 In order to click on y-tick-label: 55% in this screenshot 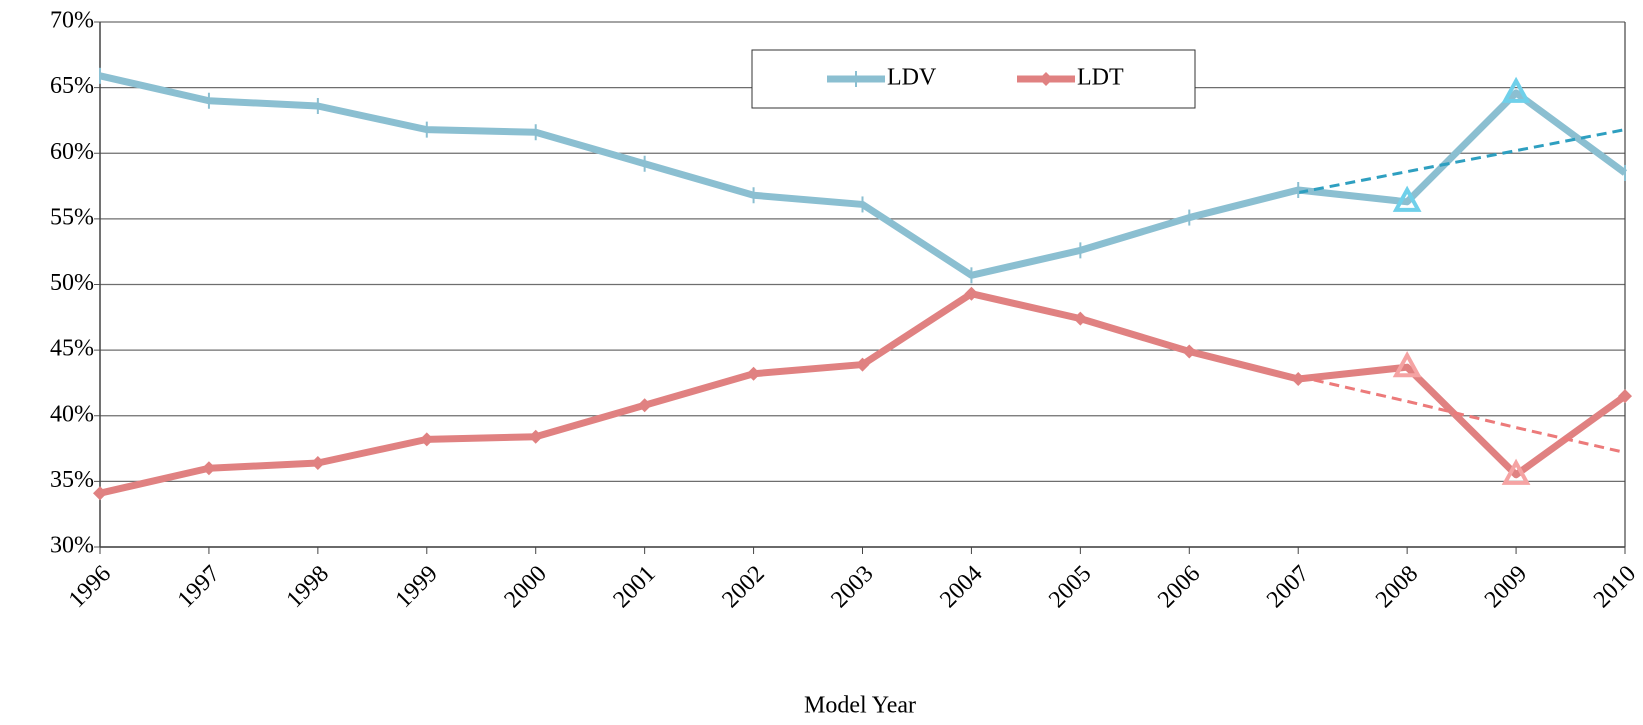, I will do `click(72, 217)`.